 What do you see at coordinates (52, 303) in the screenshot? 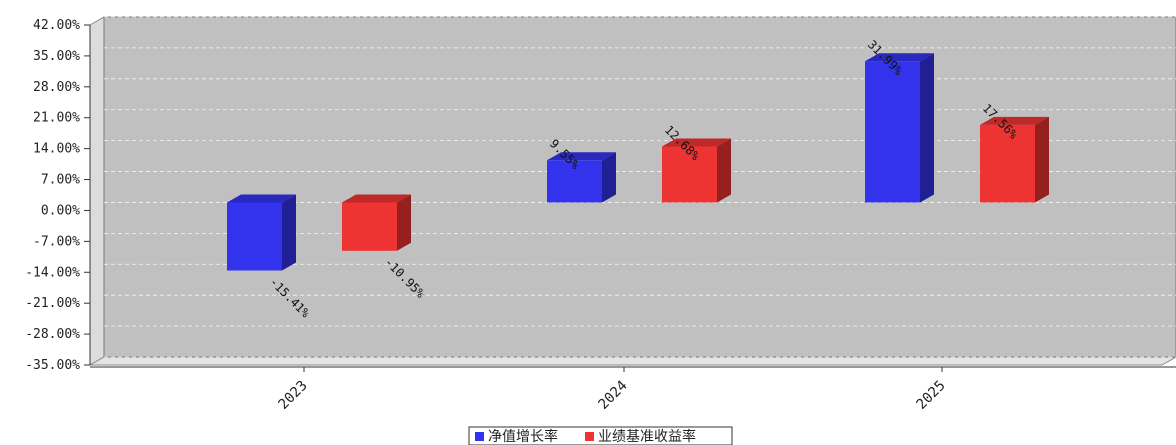
I see `y-tick-label: -21.00%` at bounding box center [52, 303].